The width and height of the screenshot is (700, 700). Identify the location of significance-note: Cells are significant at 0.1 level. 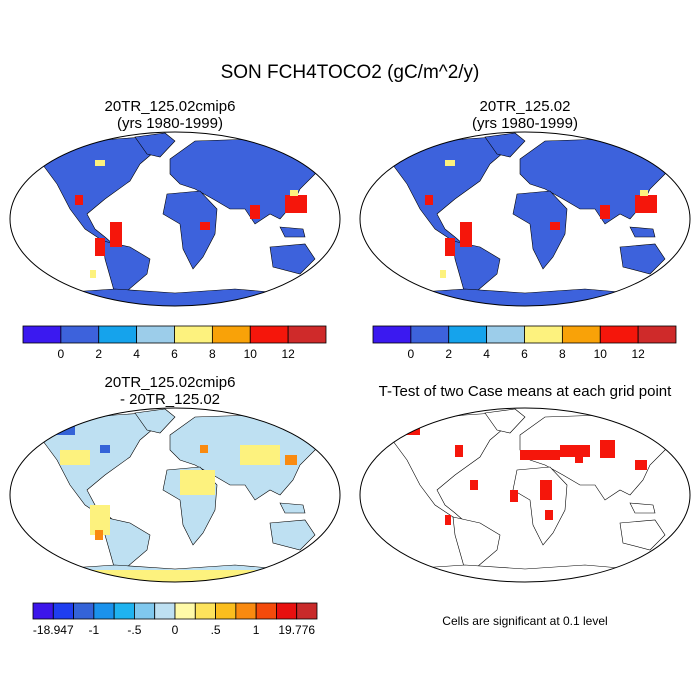
(525, 621).